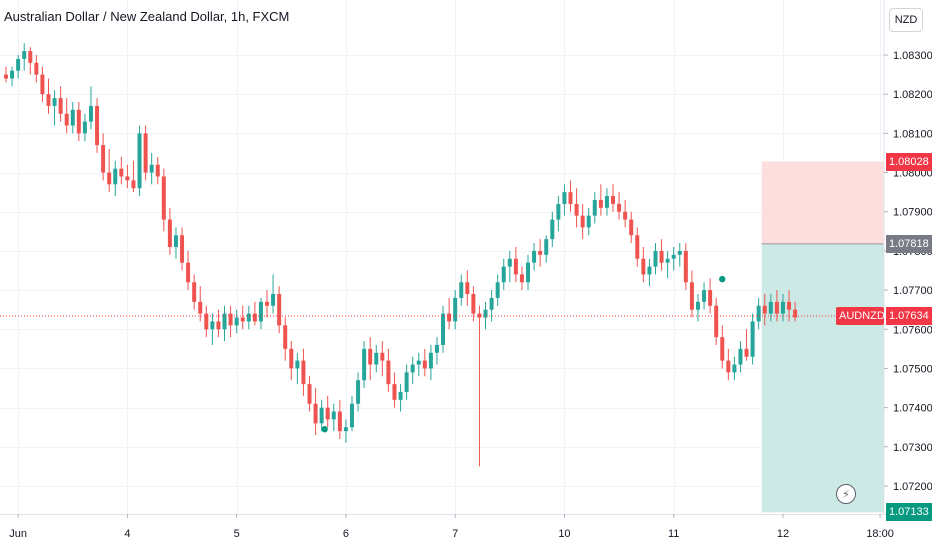 This screenshot has width=932, height=550. I want to click on time-axis: Jun 4 5 6 7 10 11 12 18:00, so click(451, 527).